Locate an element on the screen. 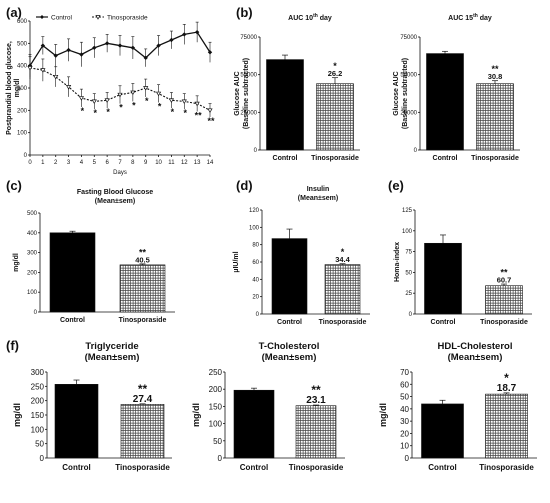 The height and width of the screenshot is (503, 550). e-y-tick-label: 75 is located at coordinates (408, 253).